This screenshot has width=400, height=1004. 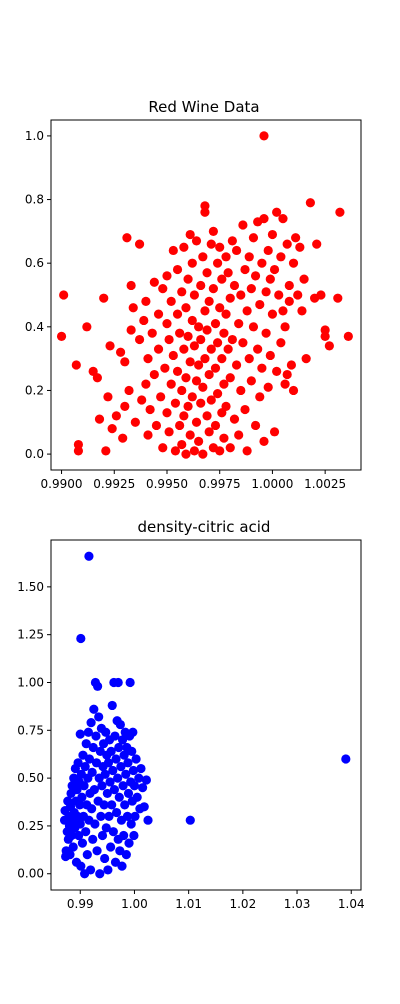 What do you see at coordinates (134, 904) in the screenshot?
I see `x-tick-label: 1.00` at bounding box center [134, 904].